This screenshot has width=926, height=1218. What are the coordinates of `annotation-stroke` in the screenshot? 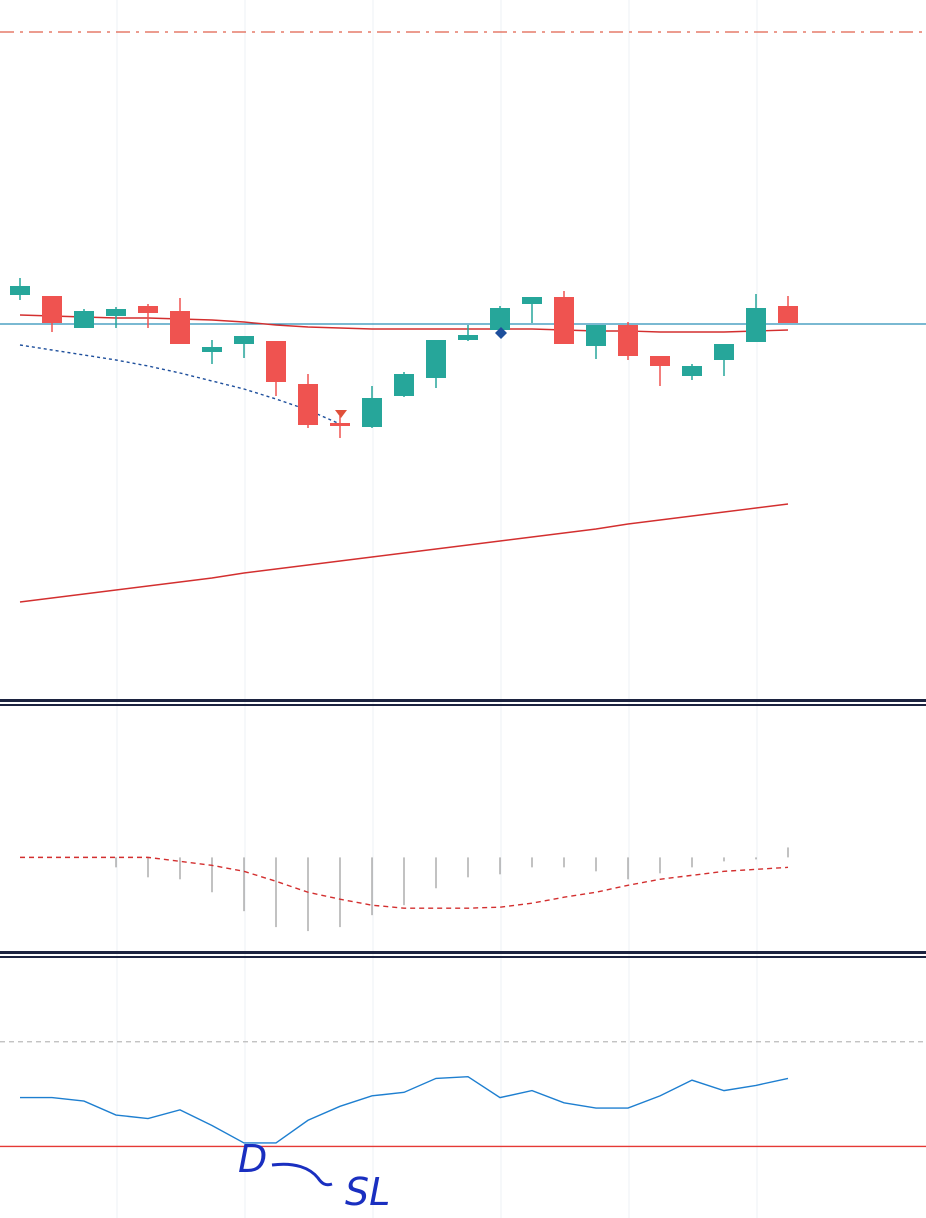 It's located at (302, 1174).